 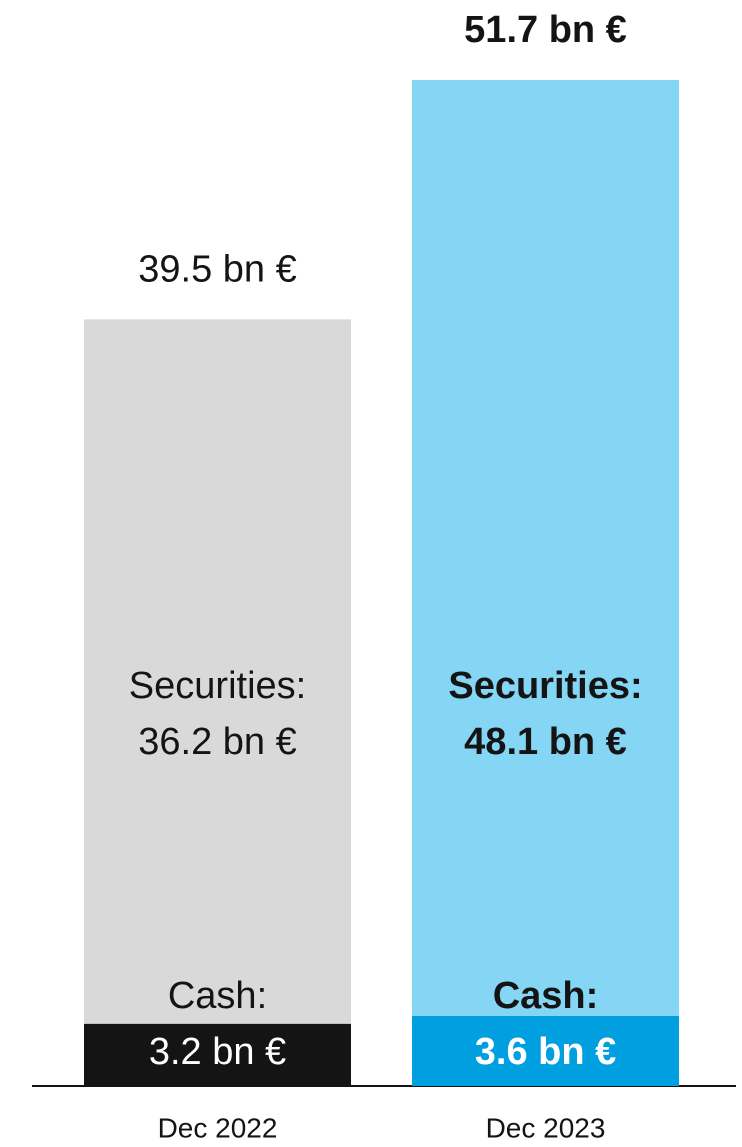 I want to click on value-label: 3.6 bn €, so click(x=546, y=1052).